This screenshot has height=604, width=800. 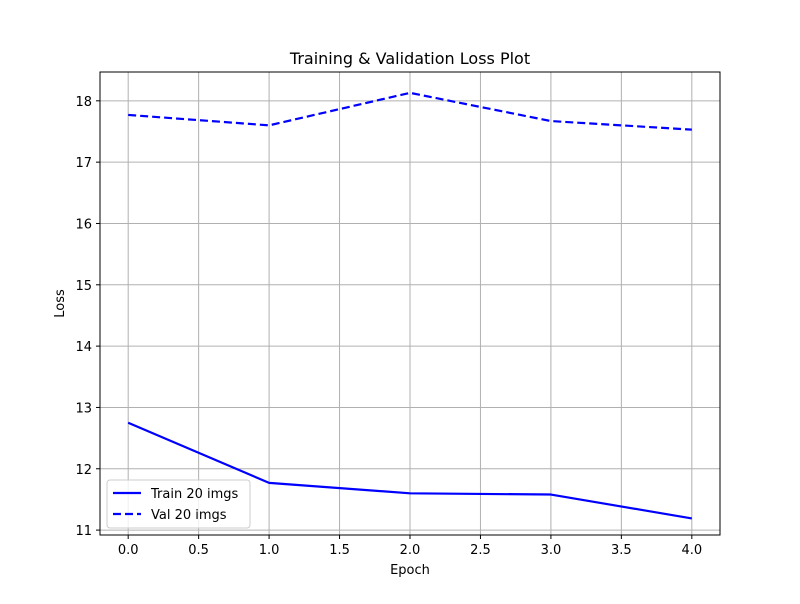 What do you see at coordinates (410, 470) in the screenshot?
I see `series-line-train` at bounding box center [410, 470].